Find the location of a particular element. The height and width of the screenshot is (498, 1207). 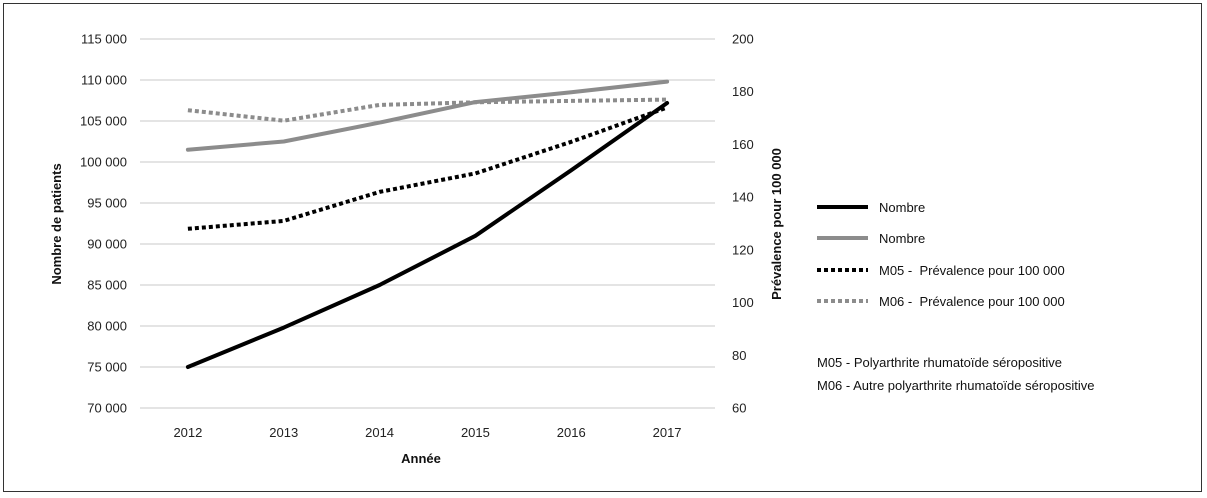

left-tick-label: 85 000 is located at coordinates (107, 285).